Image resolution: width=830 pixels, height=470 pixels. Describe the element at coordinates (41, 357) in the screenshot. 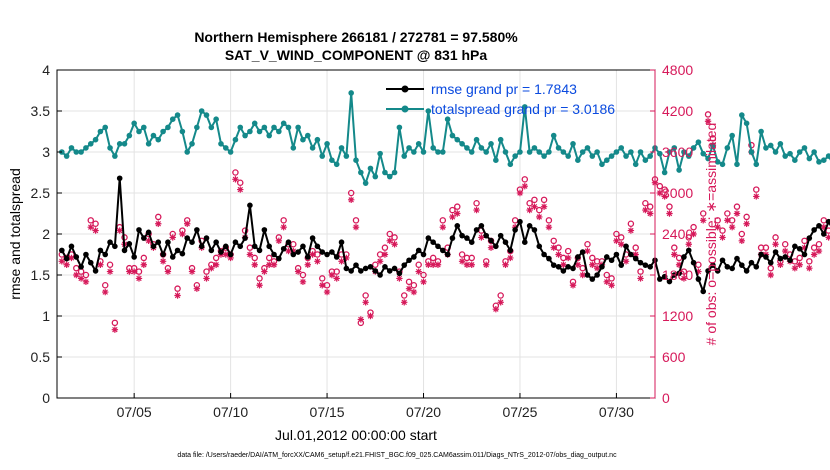

I see `y-left-tick-label: 0.5` at that location.